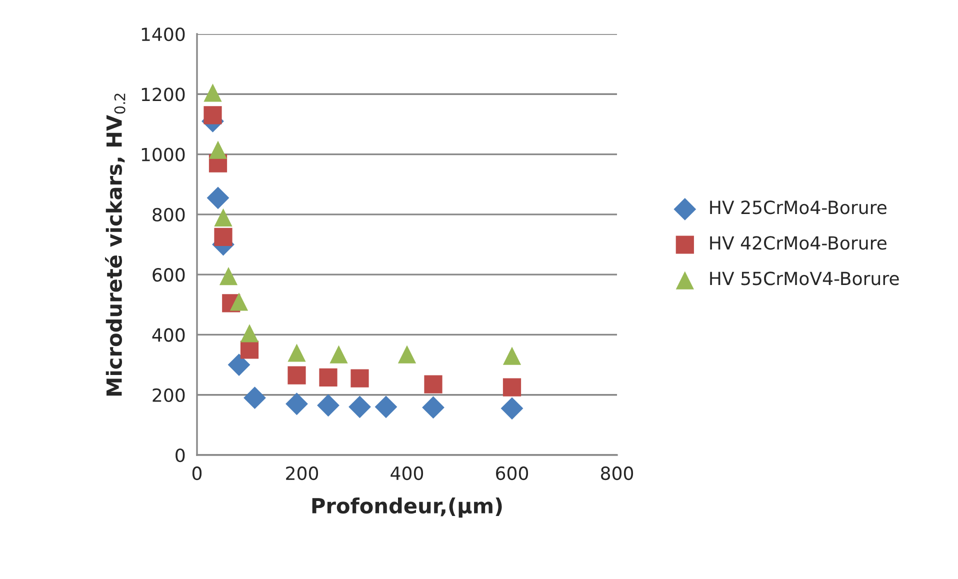 The image size is (958, 579). Describe the element at coordinates (407, 473) in the screenshot. I see `x-tick-label: 400` at that location.